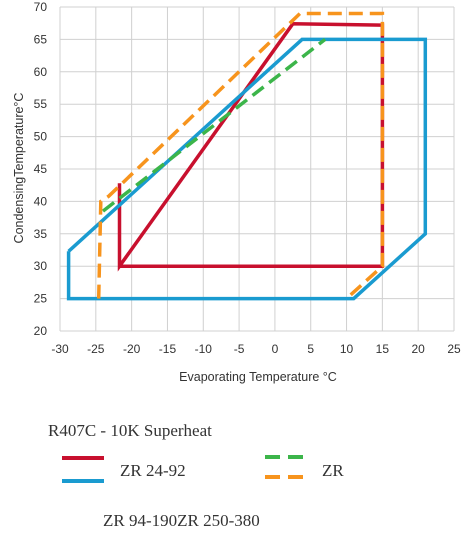 The height and width of the screenshot is (535, 466). What do you see at coordinates (347, 349) in the screenshot?
I see `x-tick-label: 10` at bounding box center [347, 349].